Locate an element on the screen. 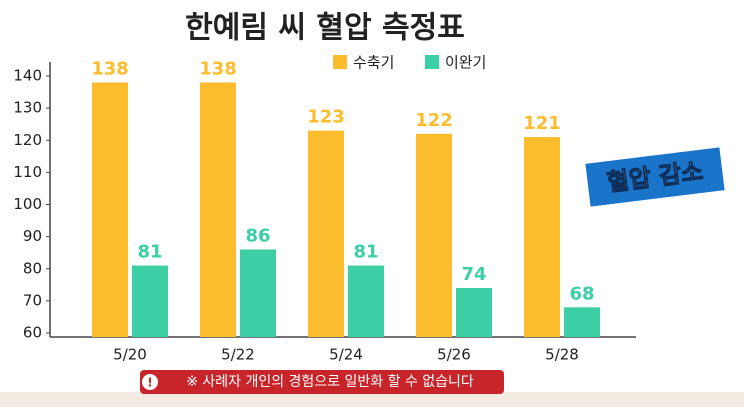  footnote-box is located at coordinates (322, 382).